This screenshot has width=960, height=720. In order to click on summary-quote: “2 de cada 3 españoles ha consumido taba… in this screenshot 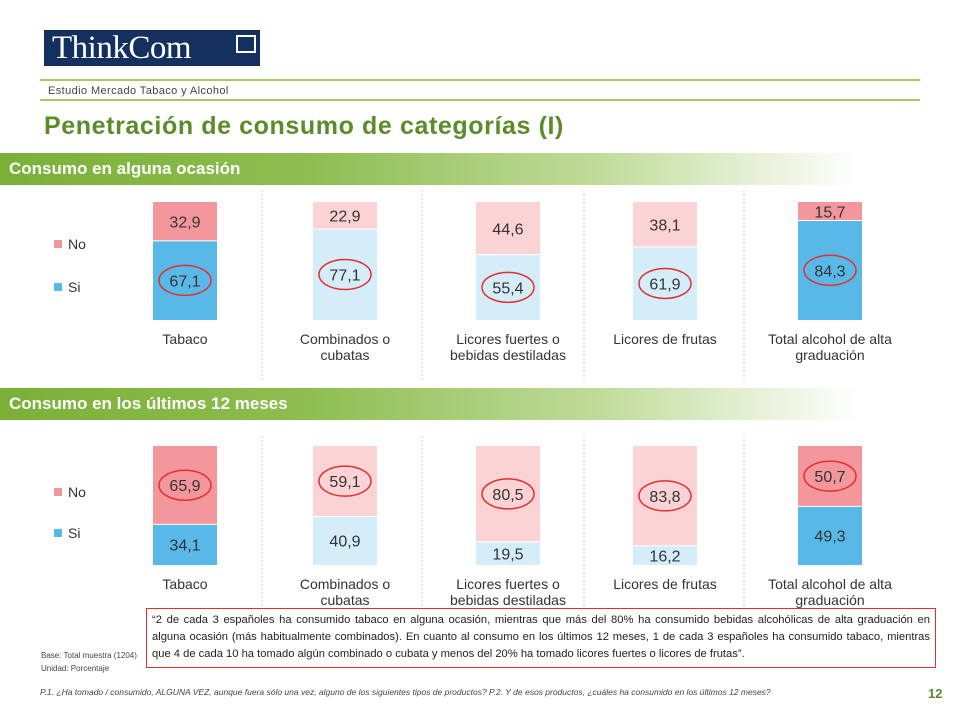, I will do `click(541, 638)`.